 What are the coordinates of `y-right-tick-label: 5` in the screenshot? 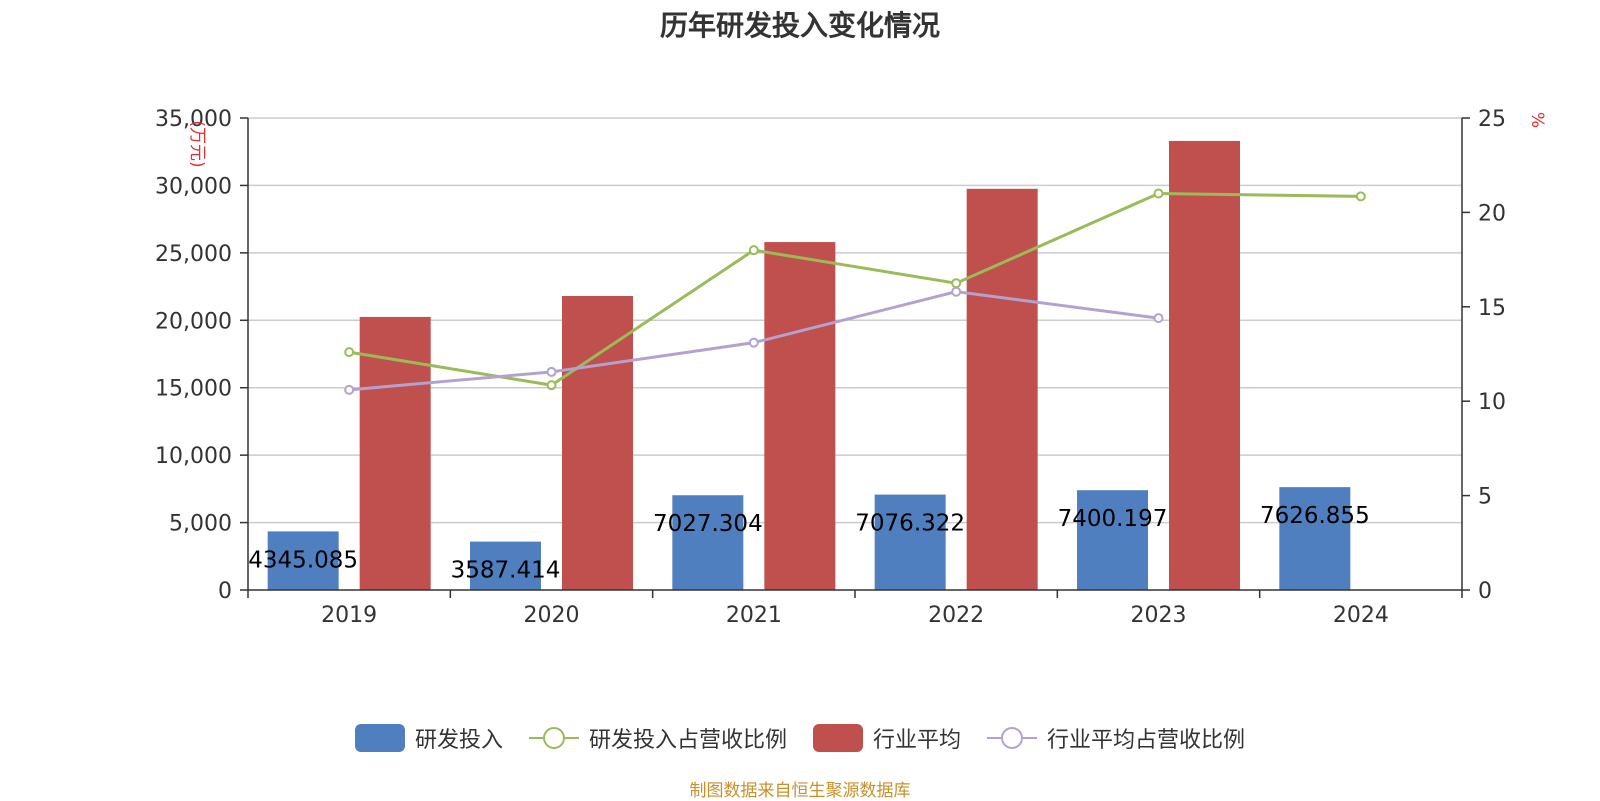 It's located at (1485, 497).